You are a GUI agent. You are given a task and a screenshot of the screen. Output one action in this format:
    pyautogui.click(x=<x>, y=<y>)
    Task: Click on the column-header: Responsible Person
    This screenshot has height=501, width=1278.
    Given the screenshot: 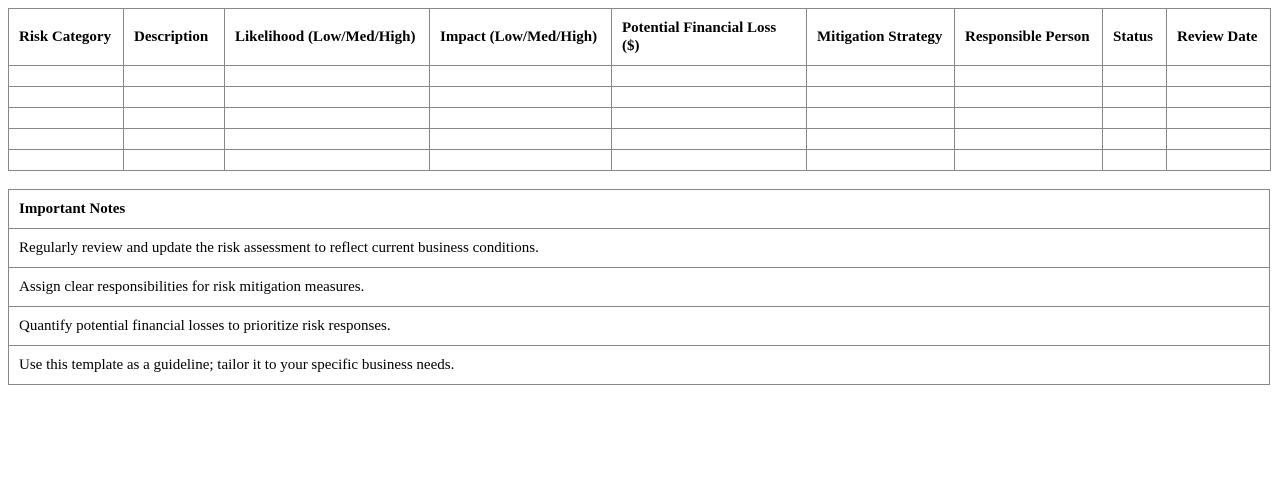 What is the action you would take?
    pyautogui.click(x=1028, y=37)
    